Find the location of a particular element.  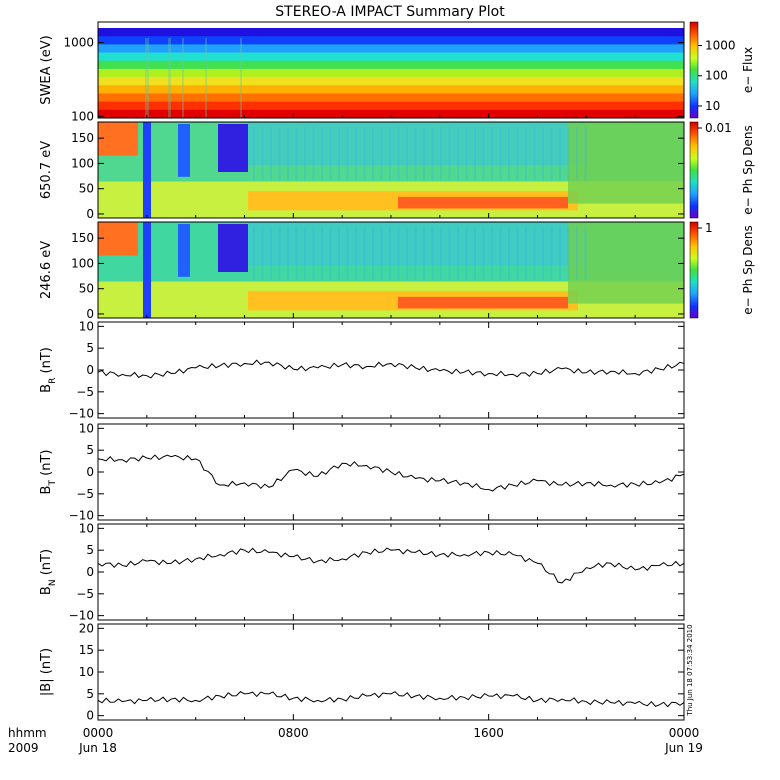

swea-ylabel: SWEA (eV) is located at coordinates (46, 69).